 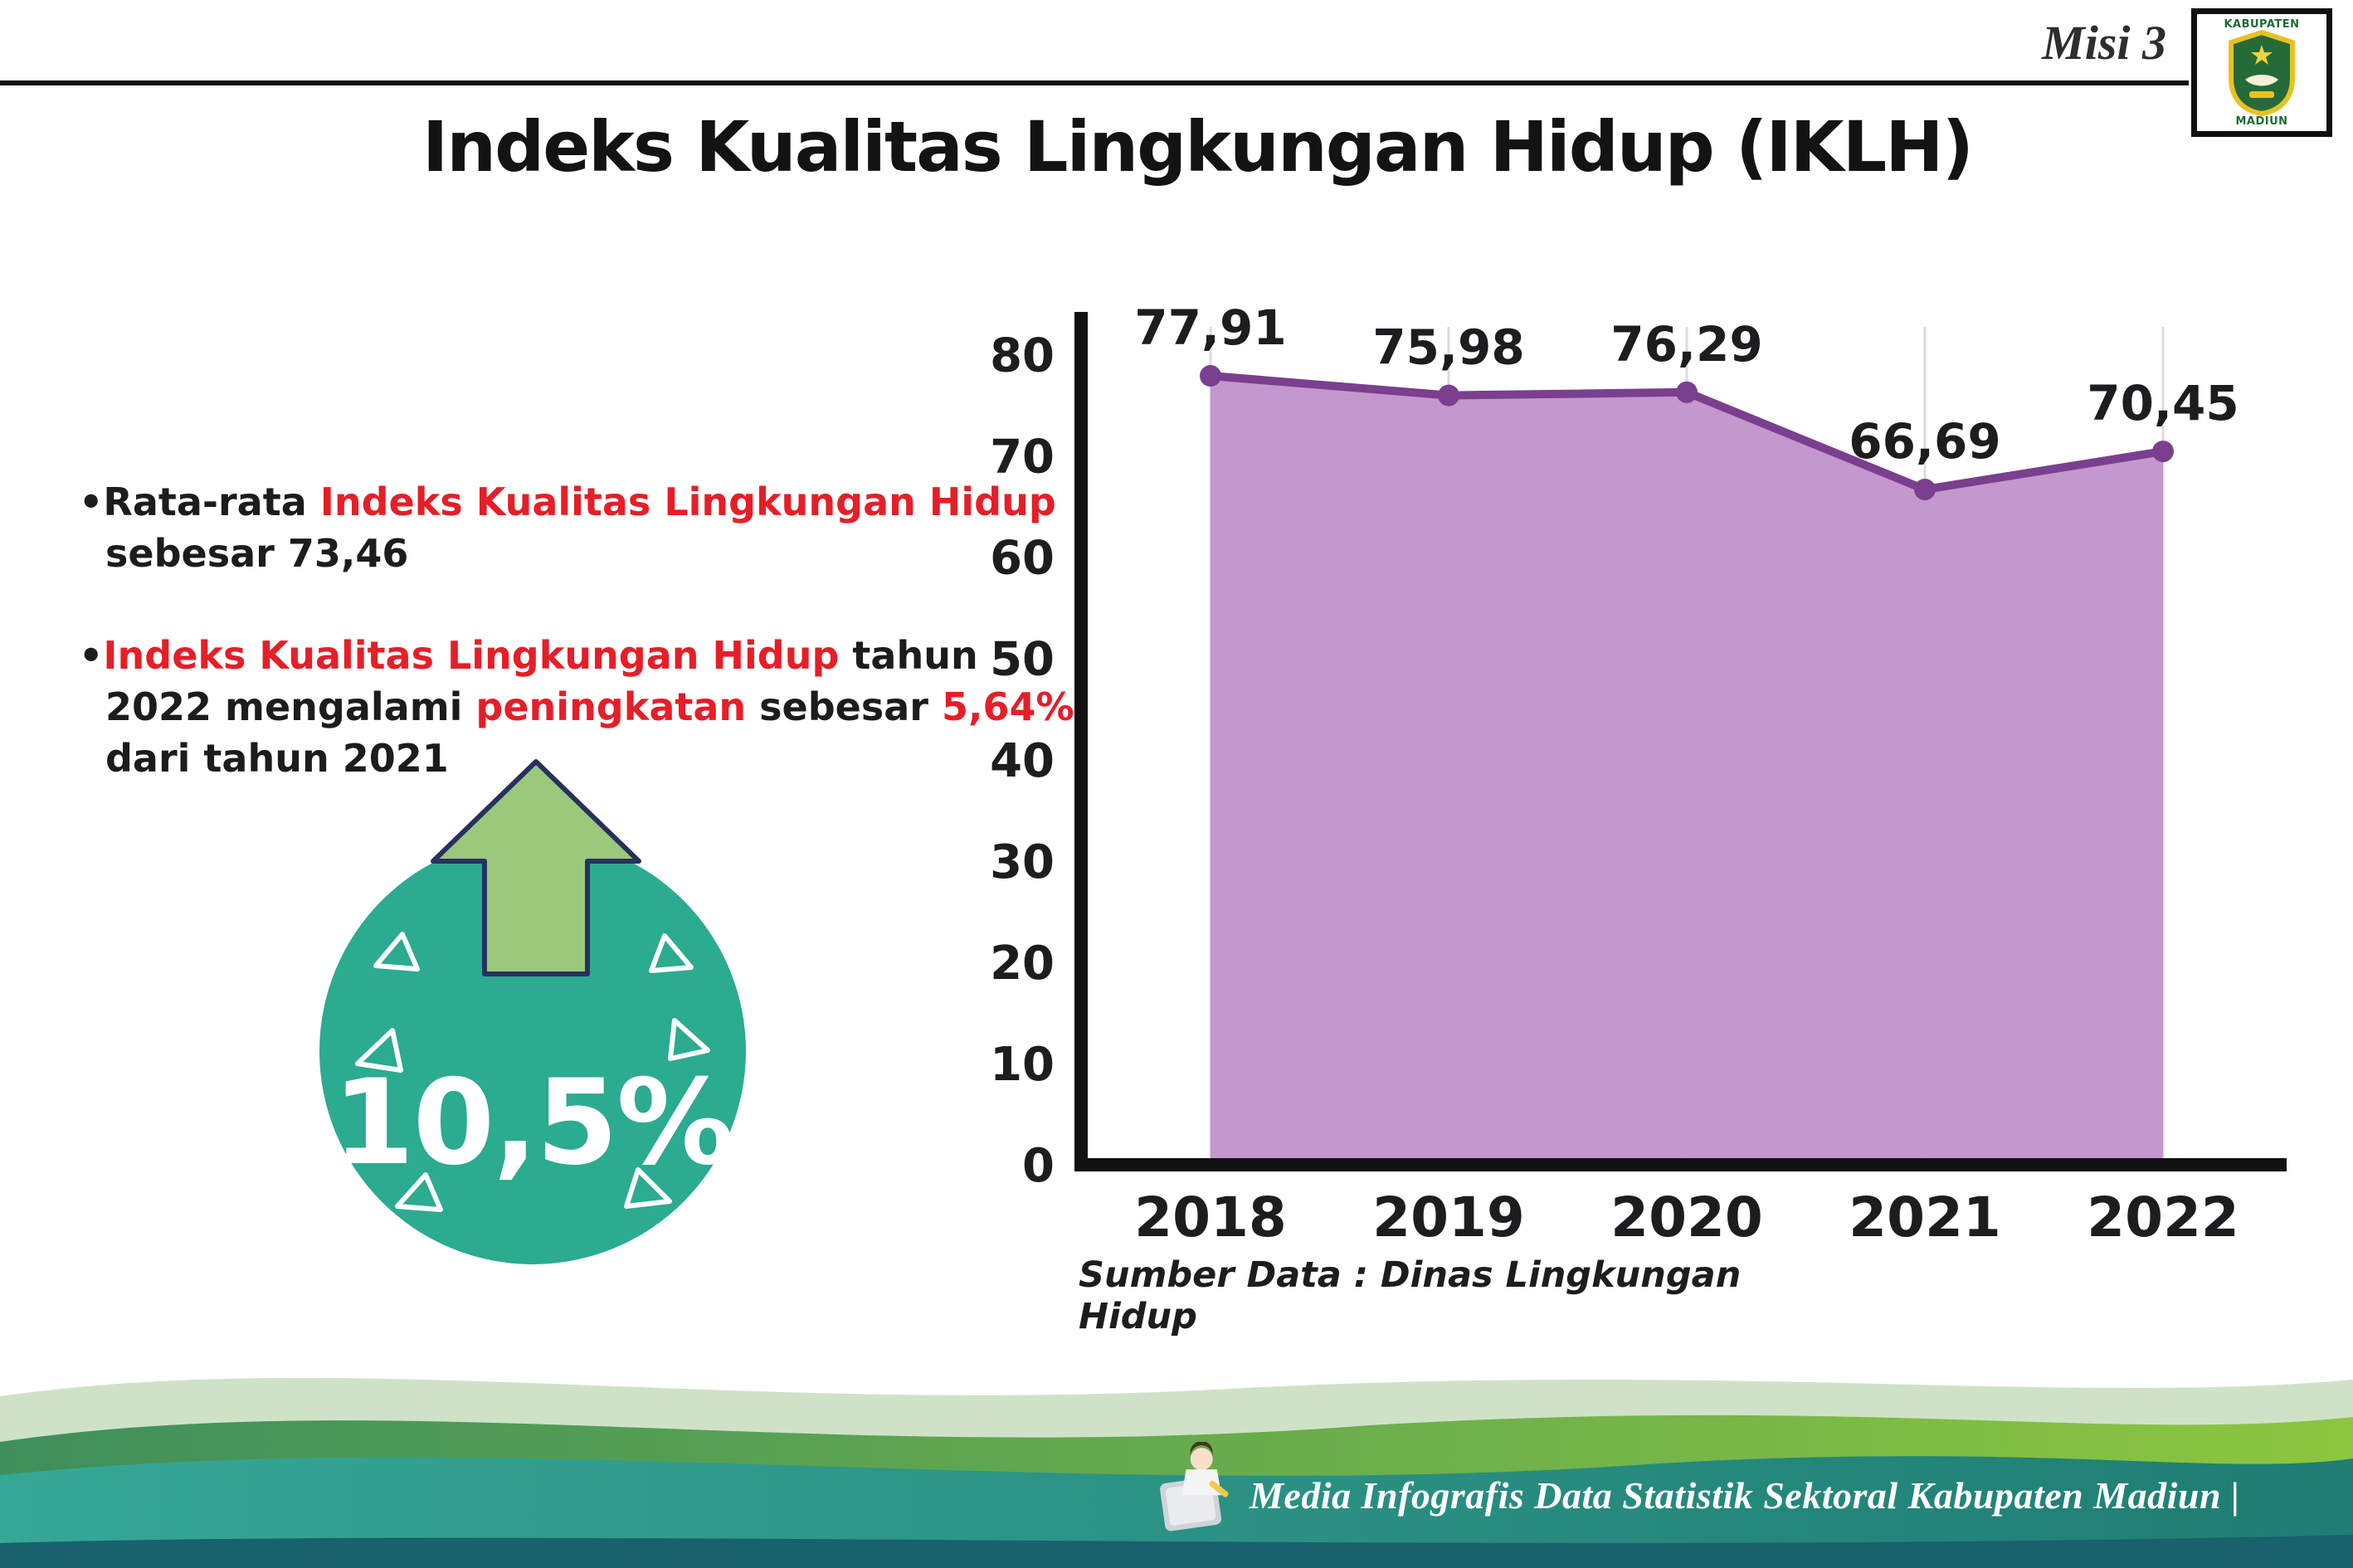 I want to click on y-tick-label: 60, so click(x=1022, y=559).